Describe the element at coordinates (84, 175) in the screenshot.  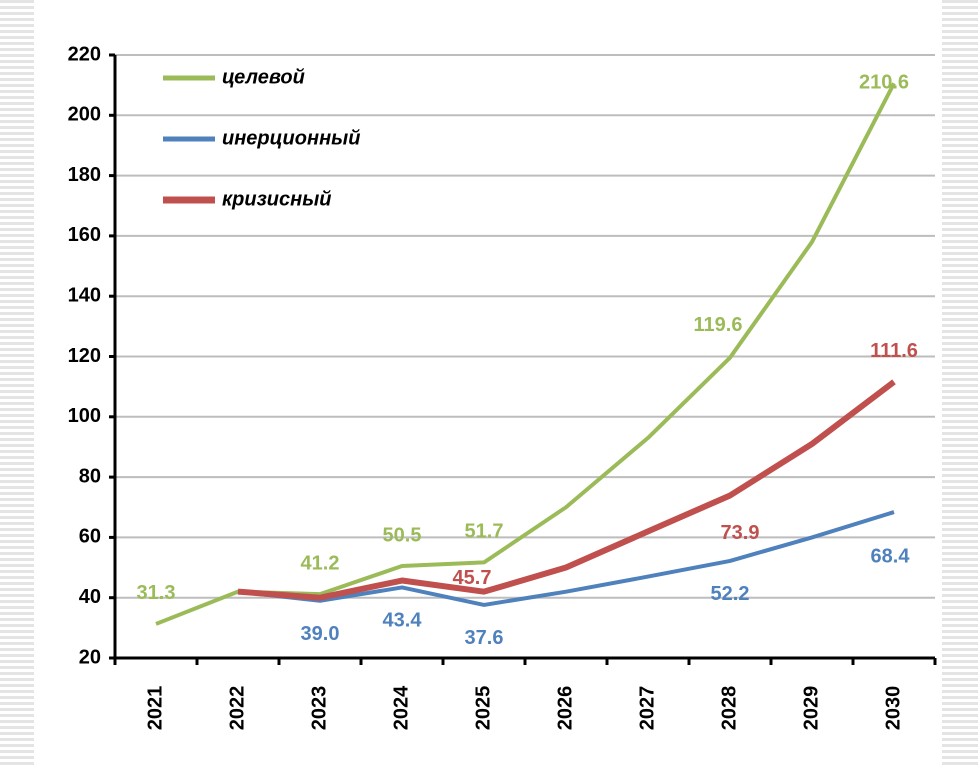
I see `y-tick-label: 180` at that location.